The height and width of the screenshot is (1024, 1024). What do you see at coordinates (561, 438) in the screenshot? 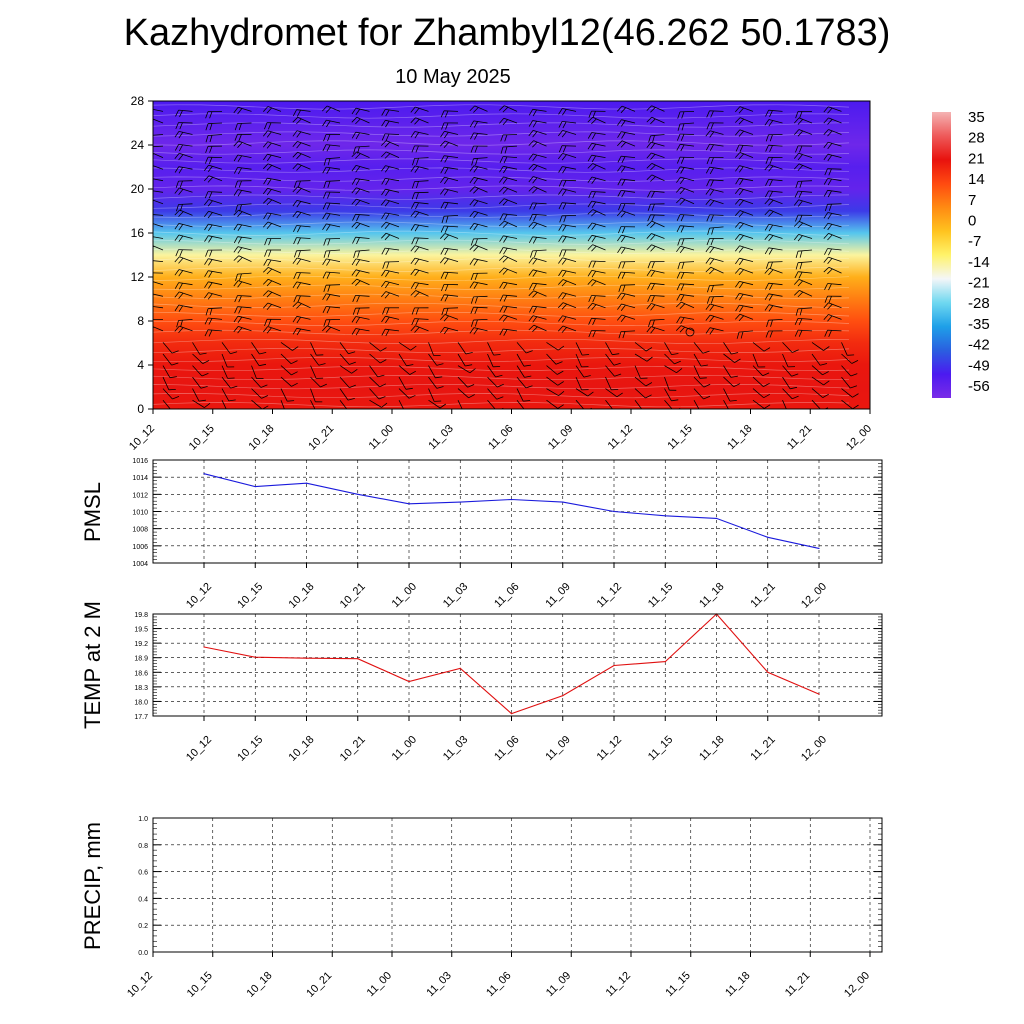
I see `x-tick-label: 11_09` at bounding box center [561, 438].